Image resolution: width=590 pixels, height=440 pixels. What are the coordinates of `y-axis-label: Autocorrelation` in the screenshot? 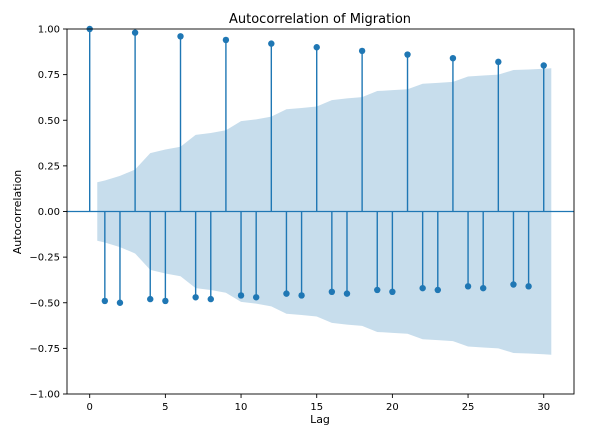 It's located at (17, 212).